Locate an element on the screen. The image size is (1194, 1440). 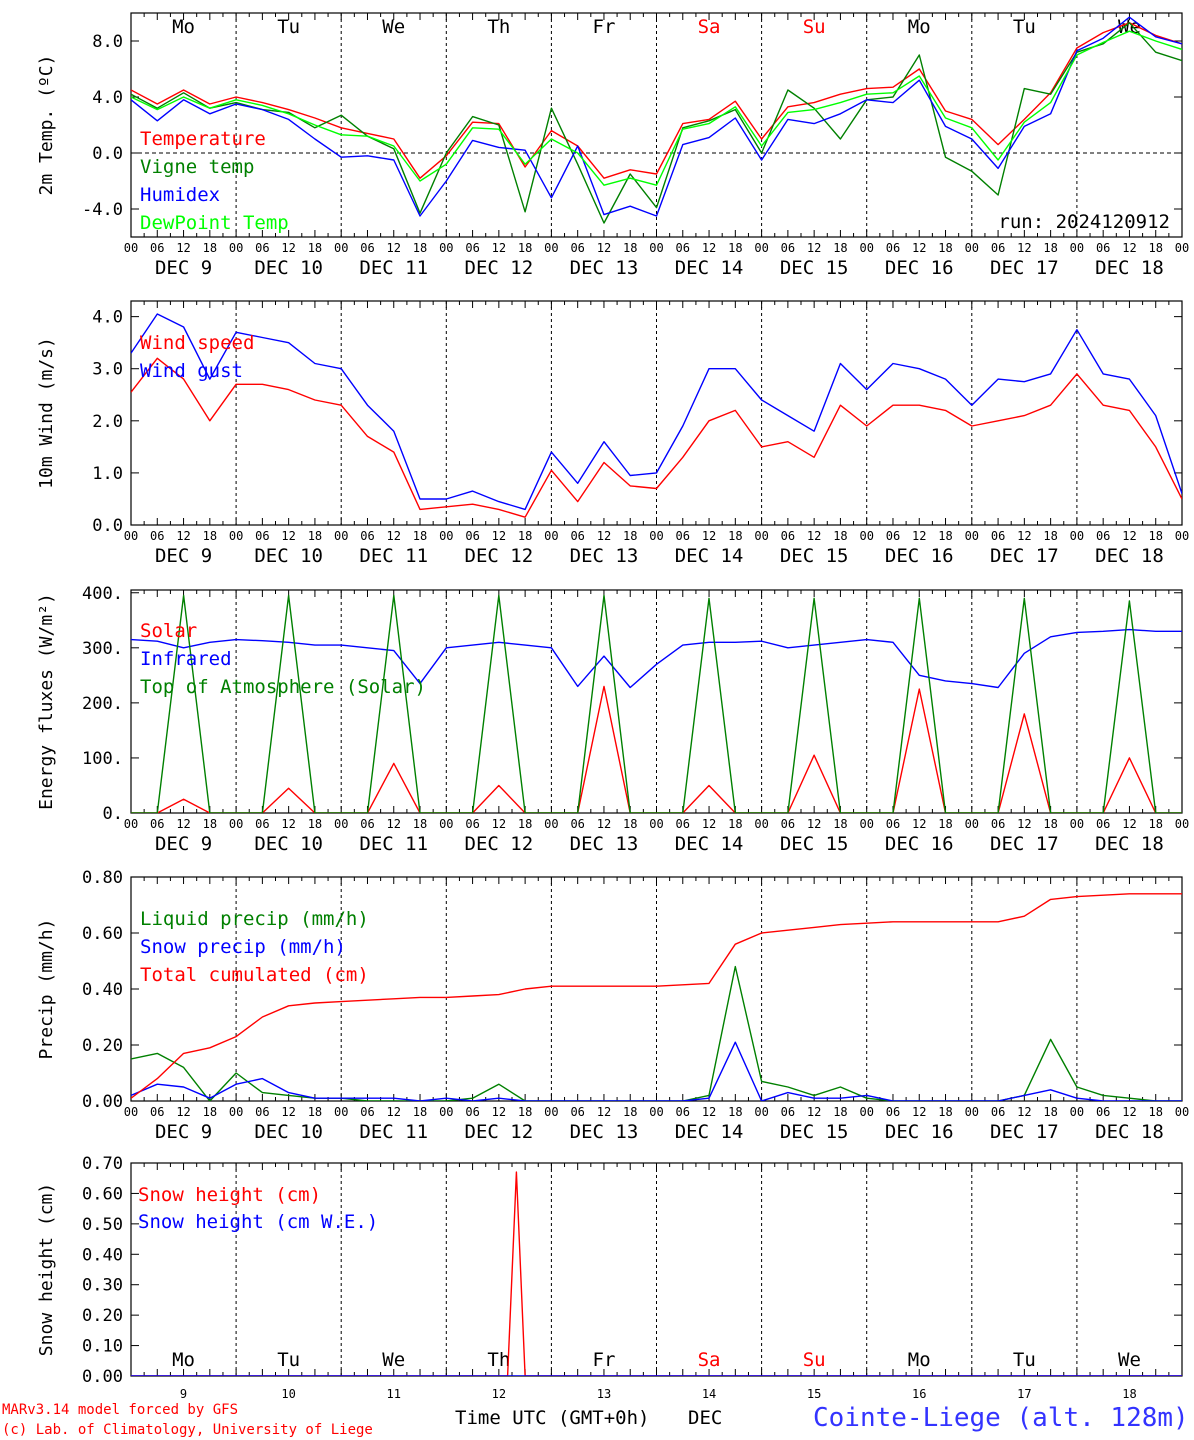
day-number: 11 is located at coordinates (394, 1394).